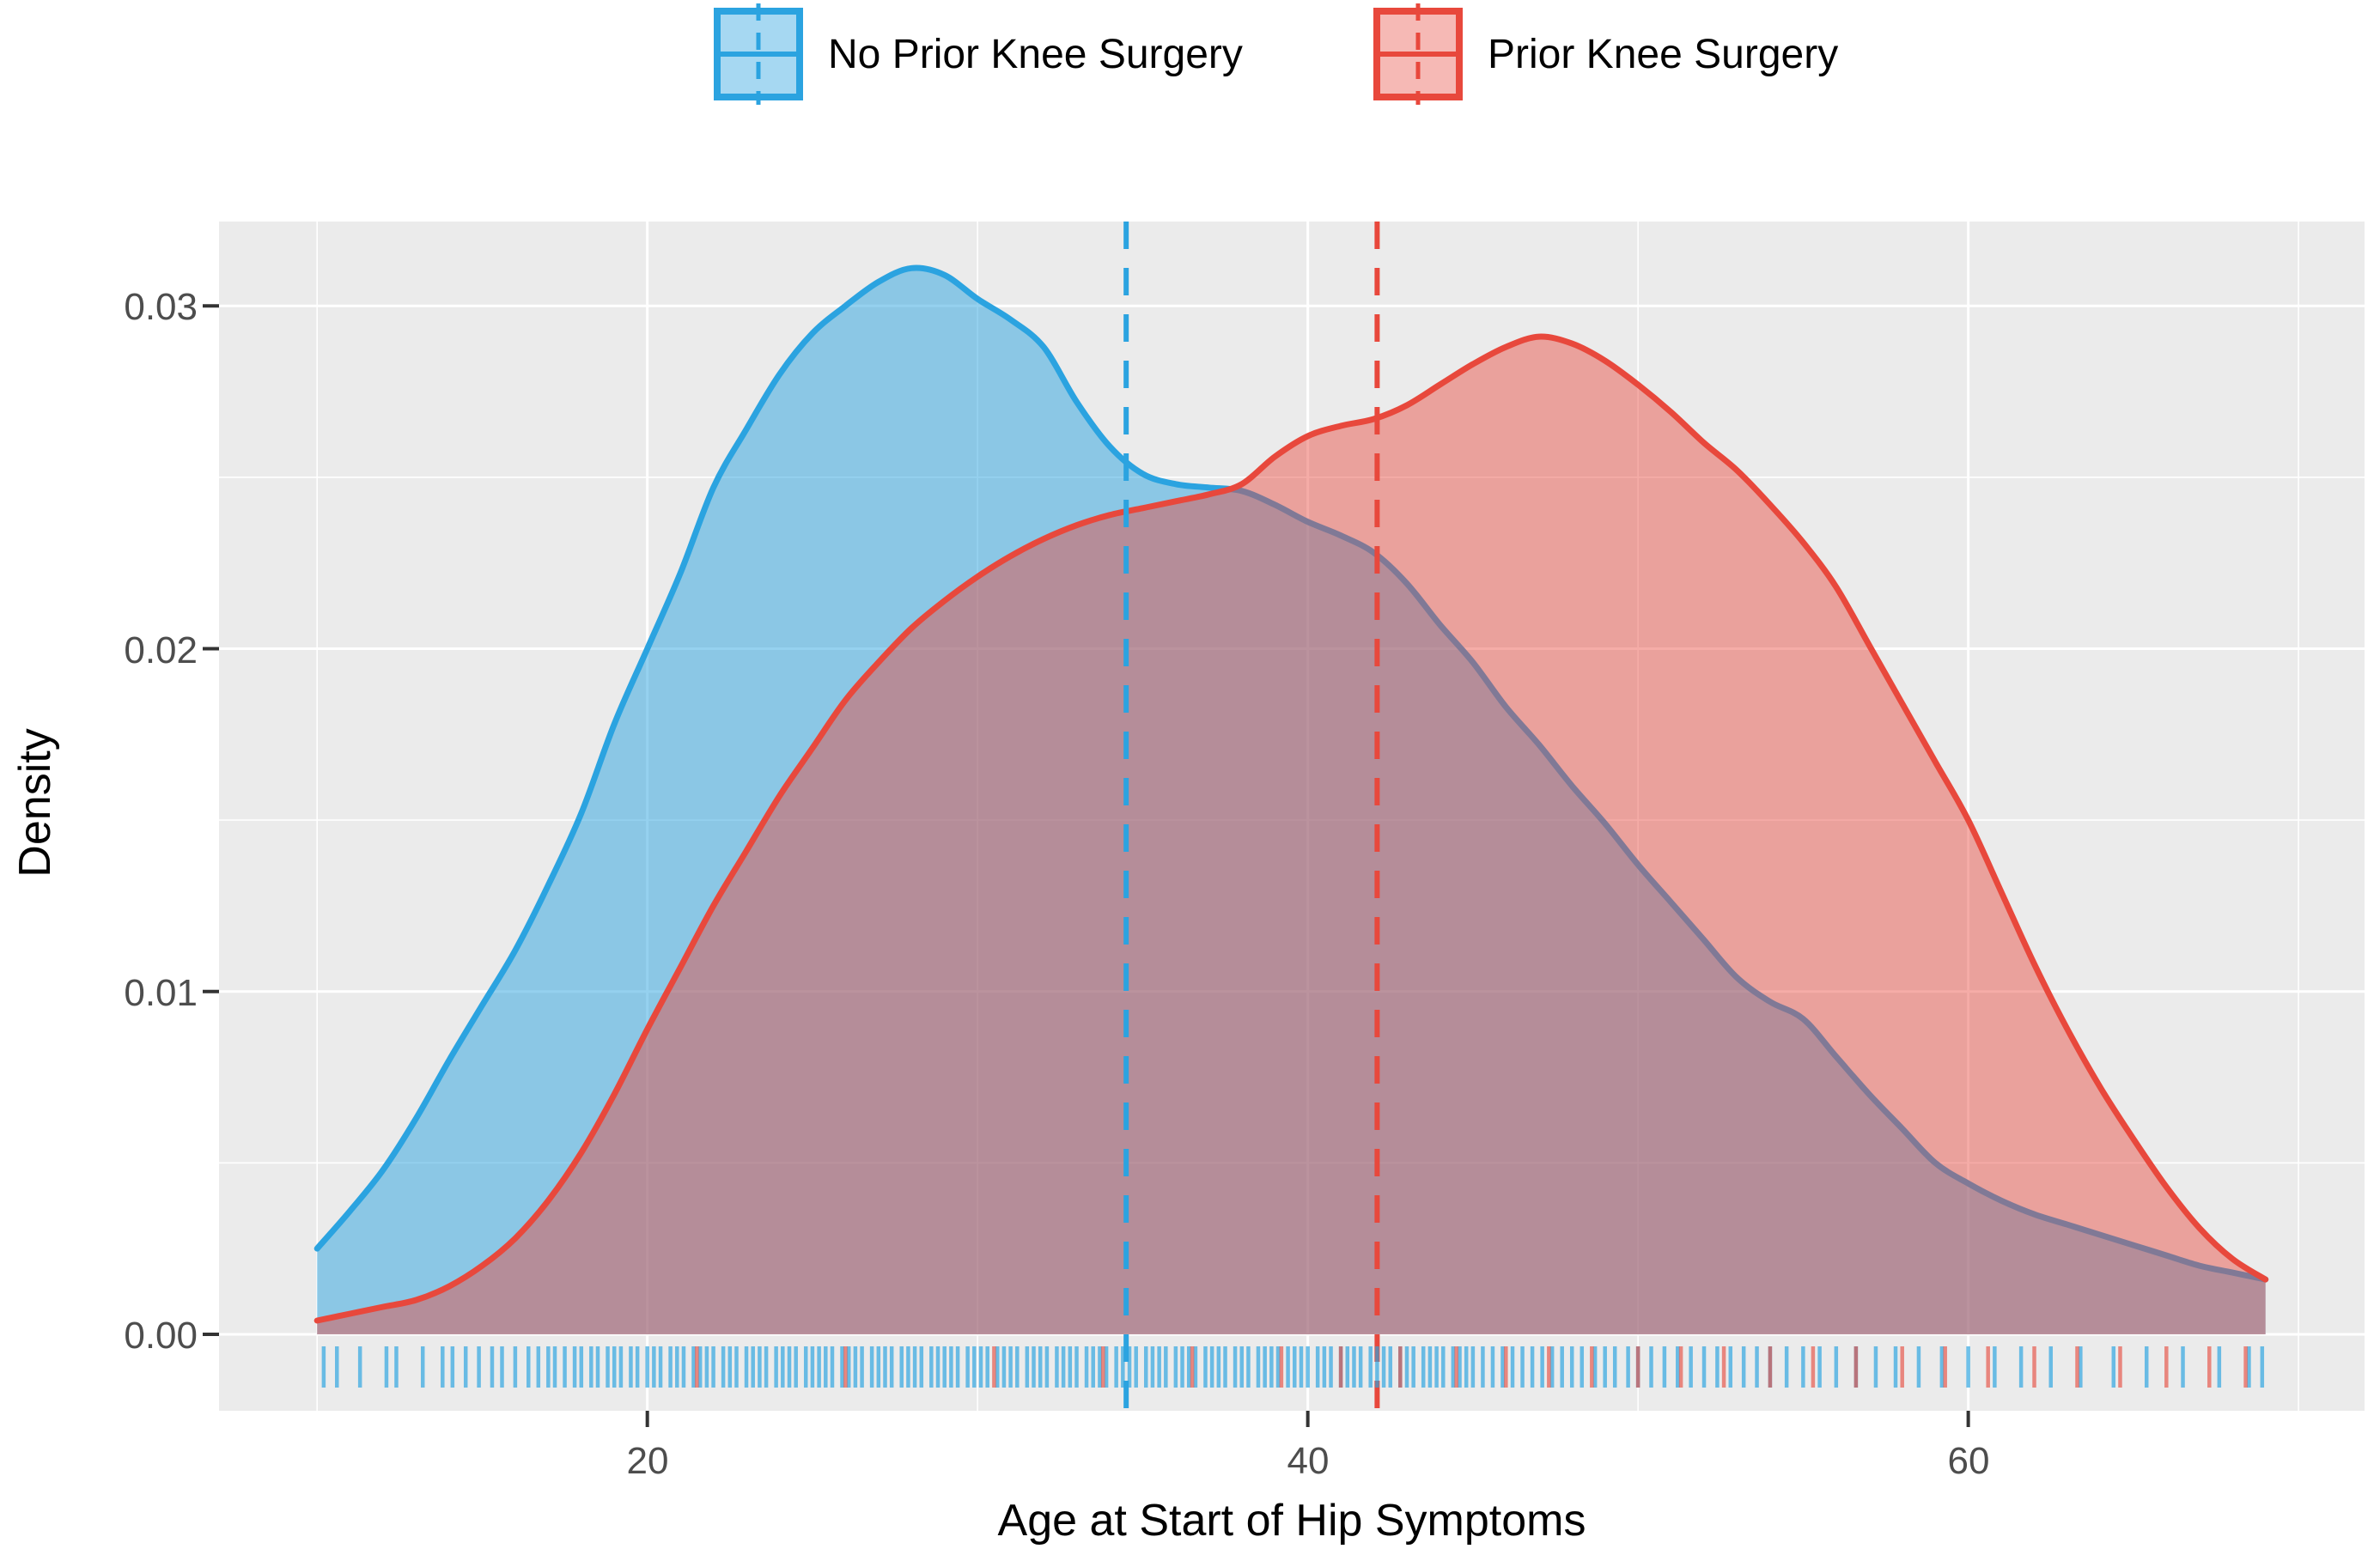 This screenshot has height=1555, width=2380. I want to click on legend-label-no-prior-knee-surgery: No Prior Knee Surgery, so click(1036, 54).